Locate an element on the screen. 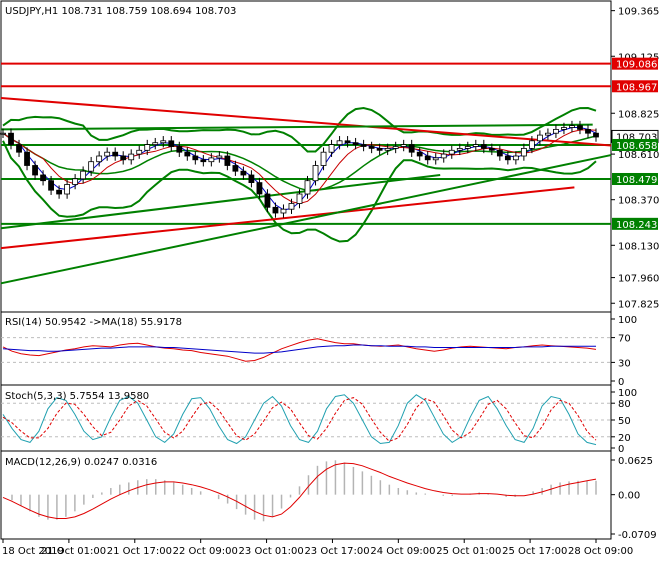  macd-signal-line is located at coordinates (299, 490).